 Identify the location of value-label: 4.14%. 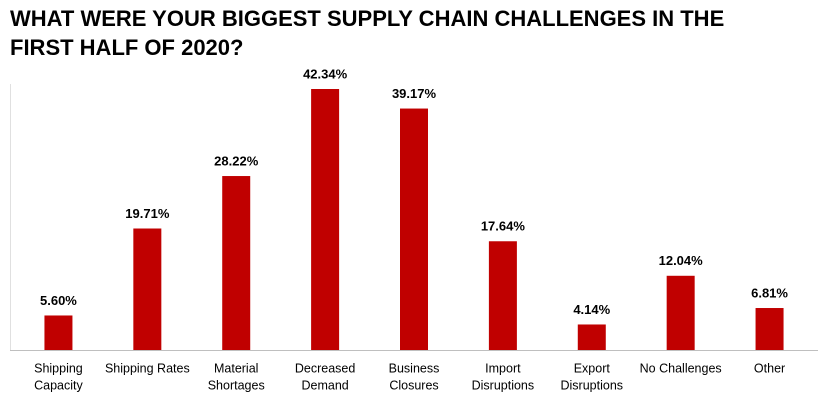
(591, 309).